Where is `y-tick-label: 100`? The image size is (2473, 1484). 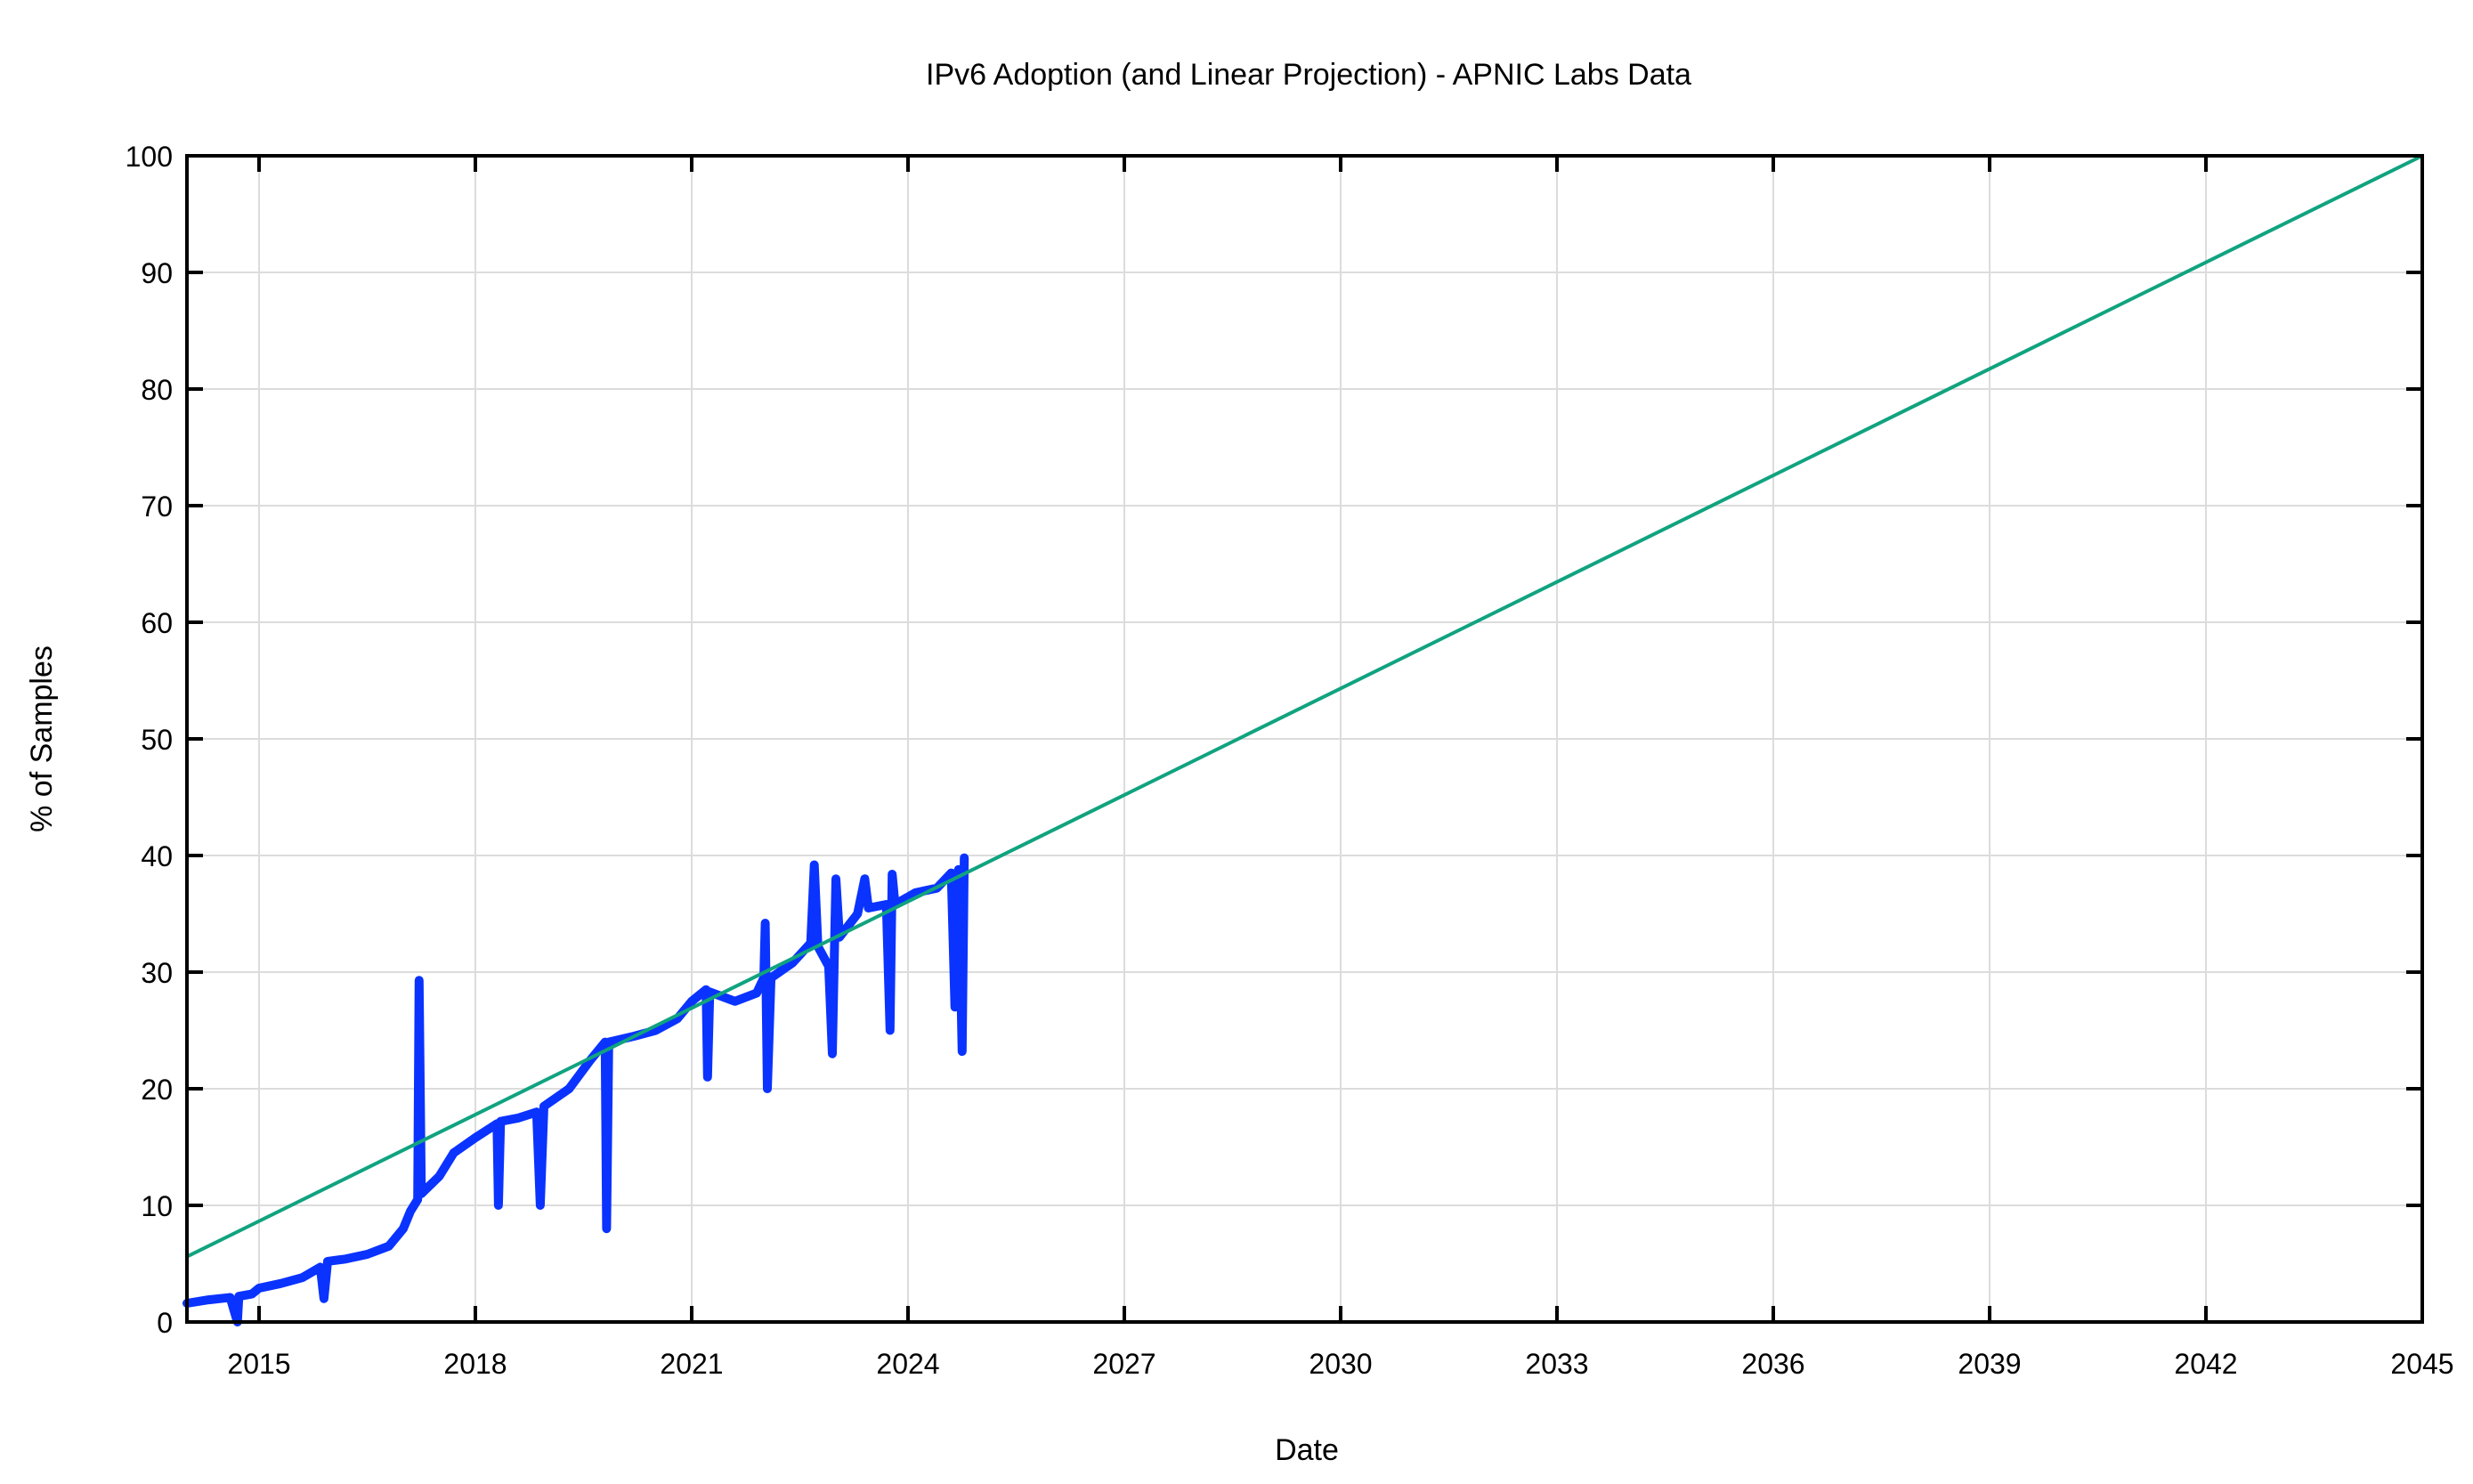 y-tick-label: 100 is located at coordinates (149, 157).